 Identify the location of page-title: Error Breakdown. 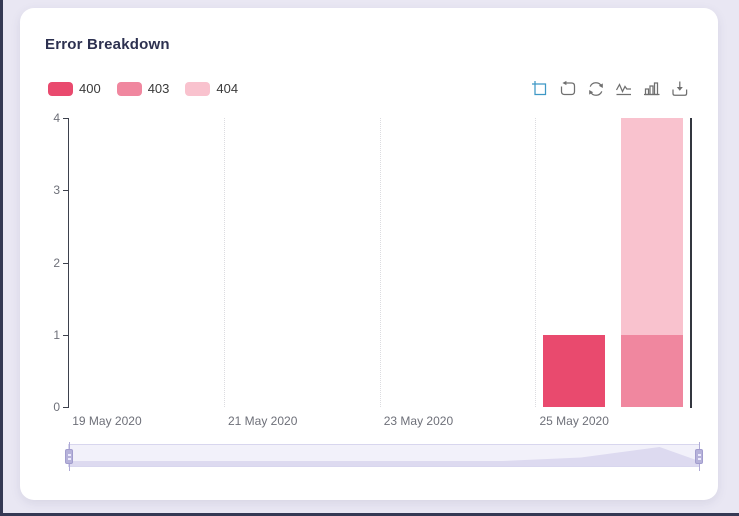
(107, 44).